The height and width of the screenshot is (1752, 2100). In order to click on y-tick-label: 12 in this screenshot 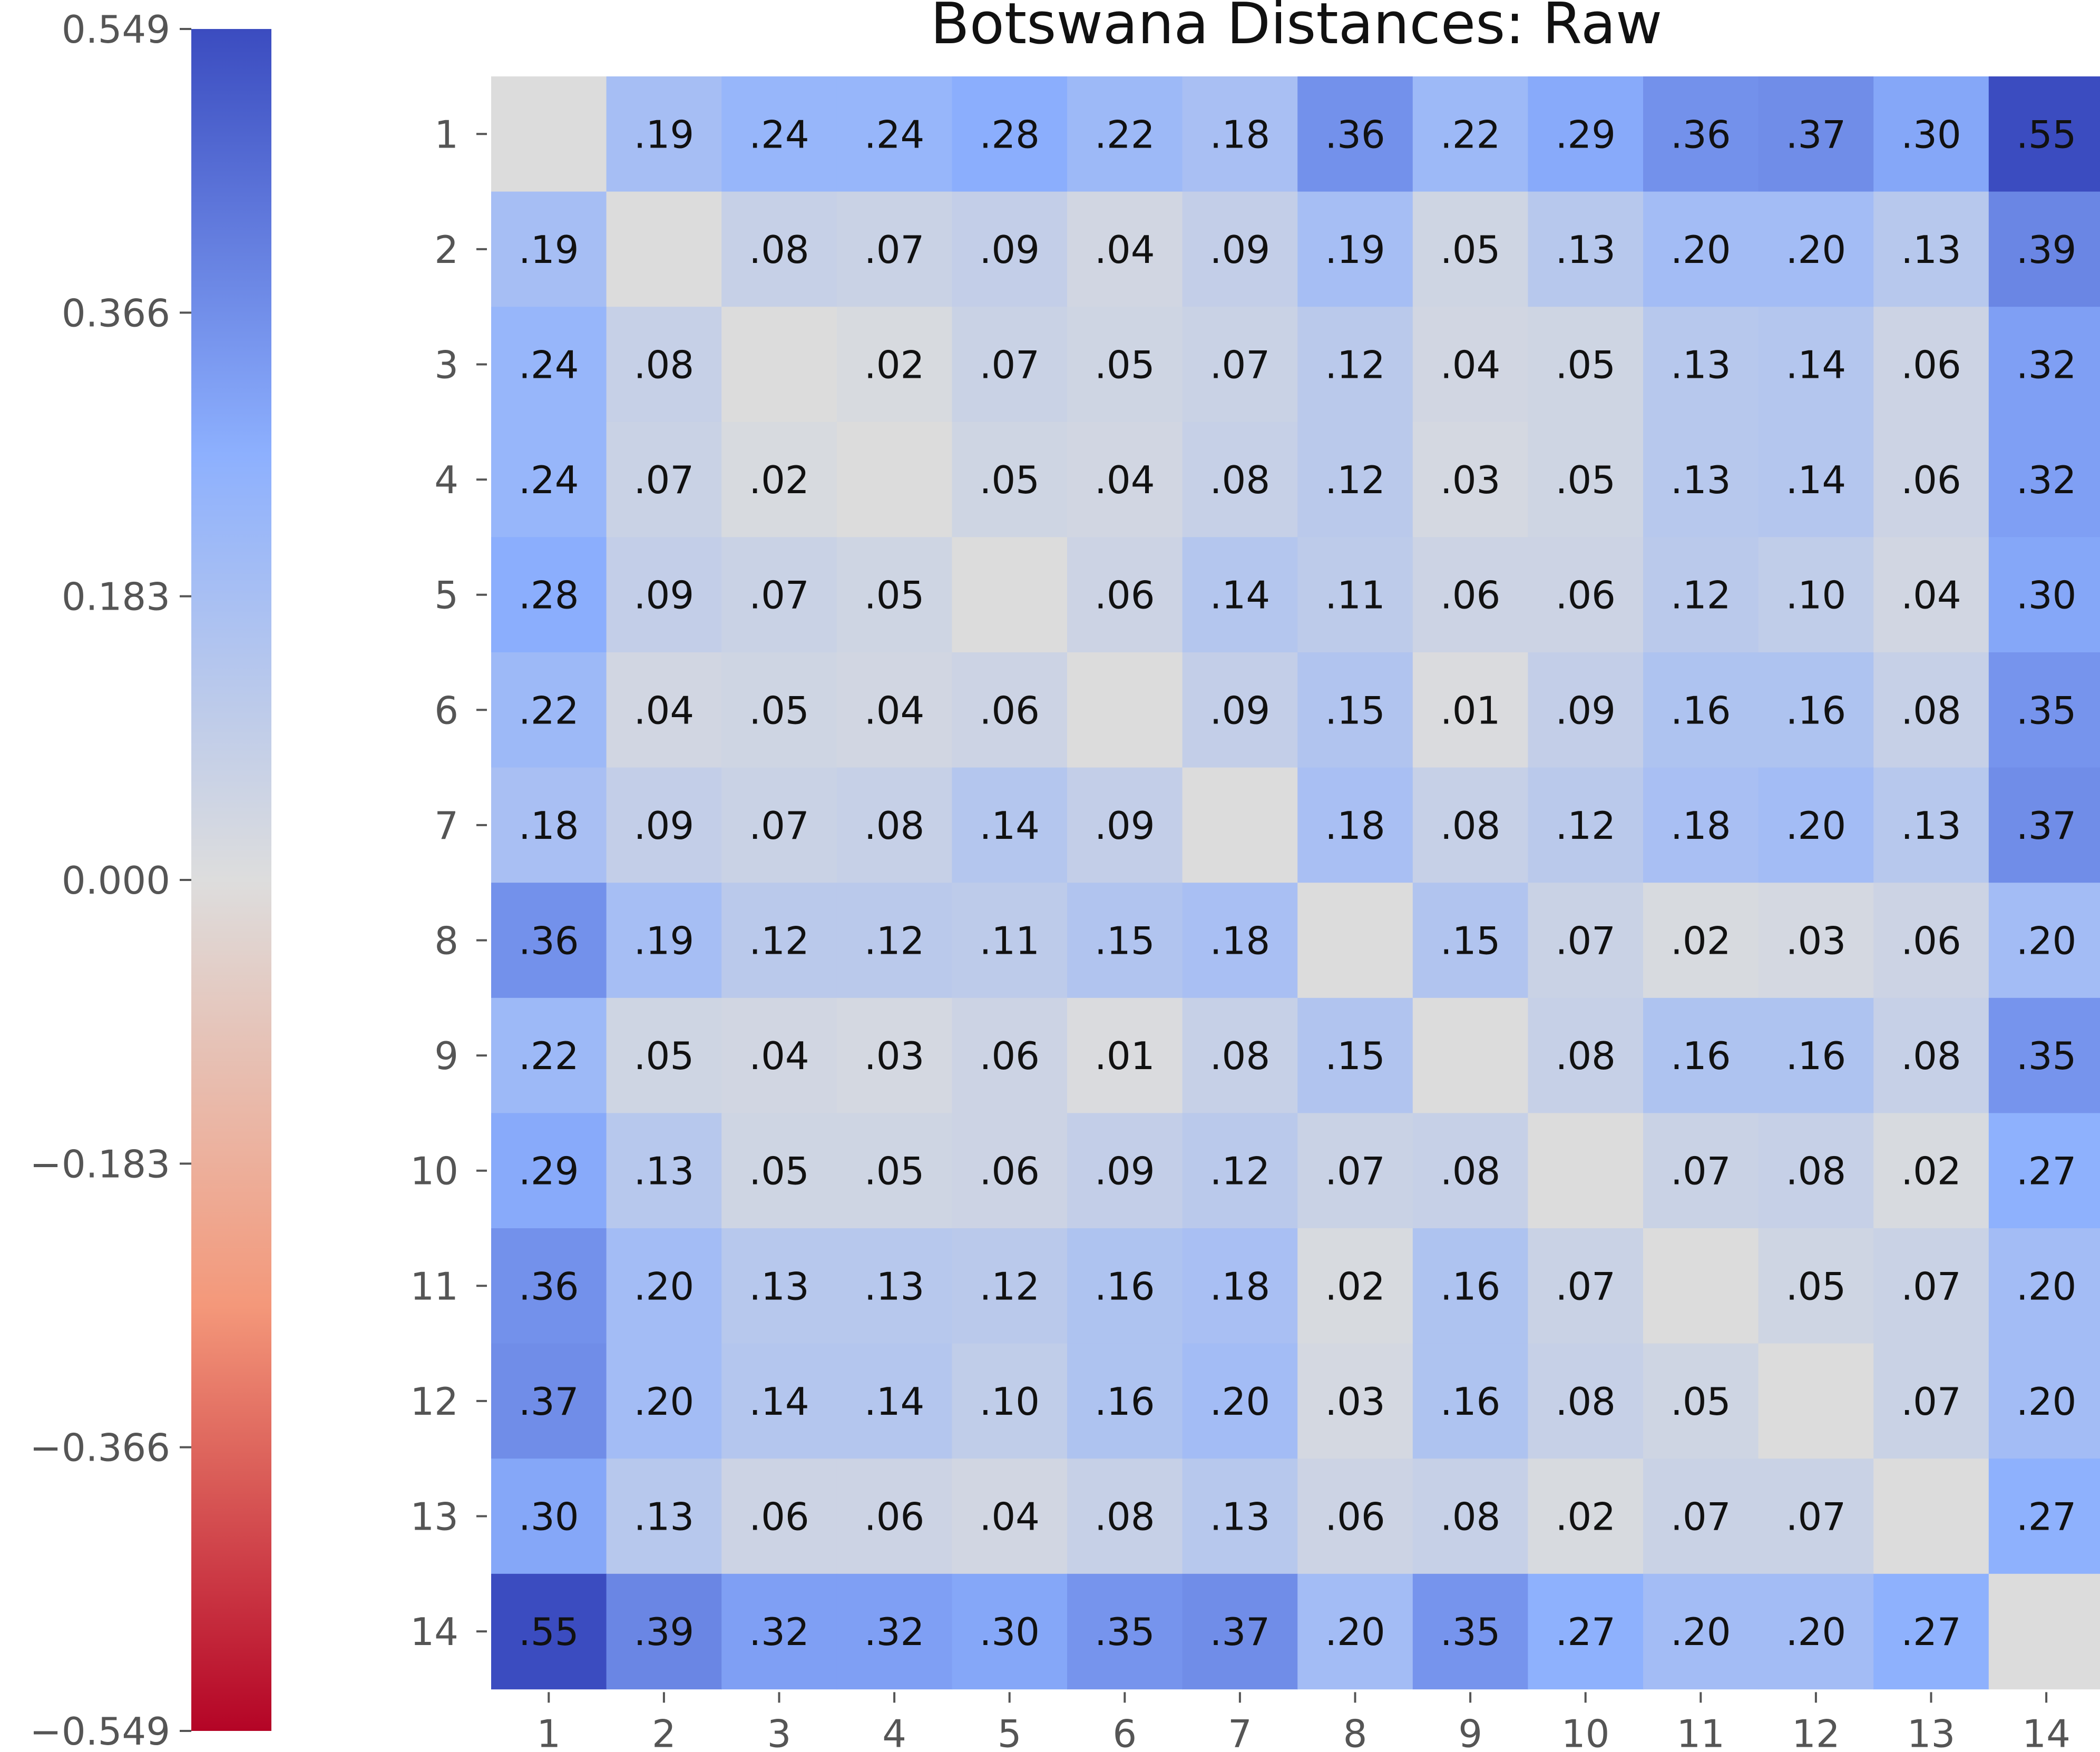, I will do `click(434, 1401)`.